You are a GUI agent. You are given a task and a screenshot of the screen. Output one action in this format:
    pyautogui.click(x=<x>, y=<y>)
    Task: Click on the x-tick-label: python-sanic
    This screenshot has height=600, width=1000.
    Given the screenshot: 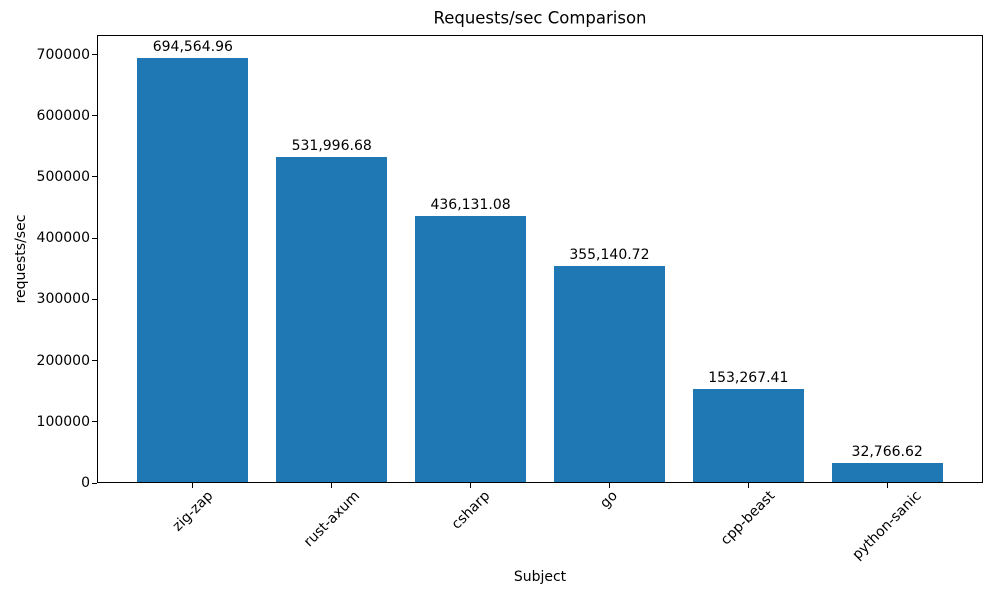 What is the action you would take?
    pyautogui.click(x=887, y=525)
    